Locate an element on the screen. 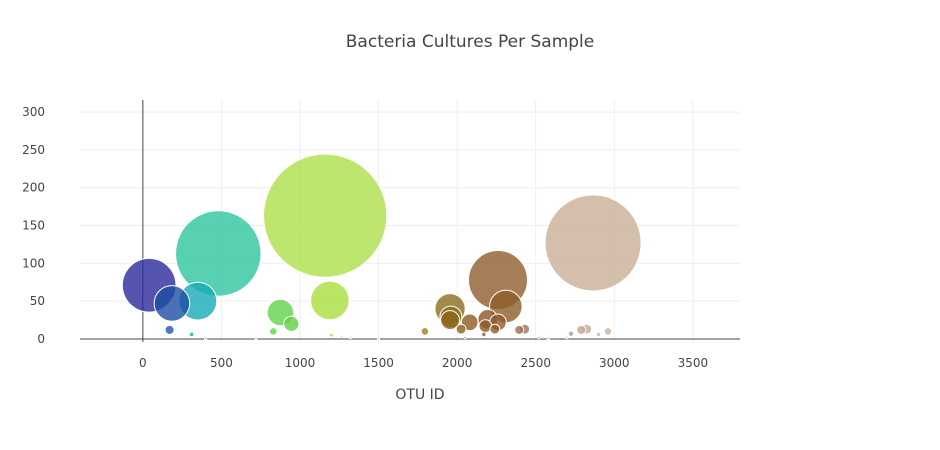  x-tick-label: 3000 is located at coordinates (614, 363).